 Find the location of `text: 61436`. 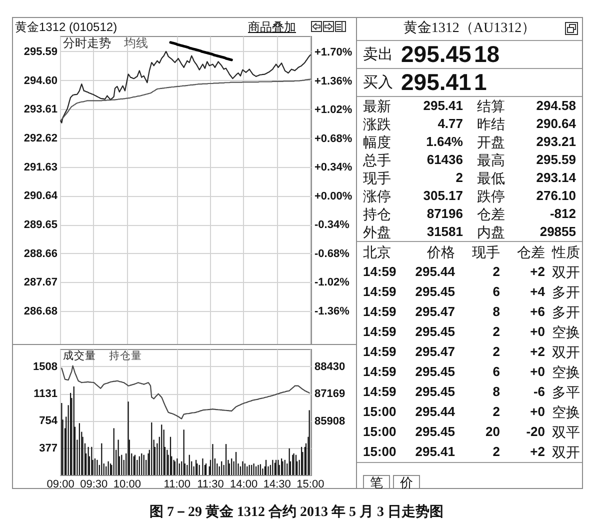

text: 61436 is located at coordinates (444, 160).